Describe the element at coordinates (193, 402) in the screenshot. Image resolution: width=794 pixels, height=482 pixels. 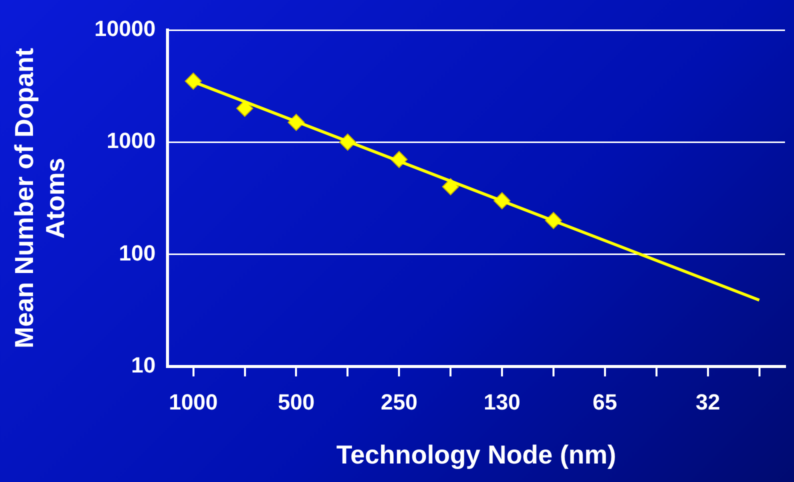
I see `x-tick-label: 1000` at that location.